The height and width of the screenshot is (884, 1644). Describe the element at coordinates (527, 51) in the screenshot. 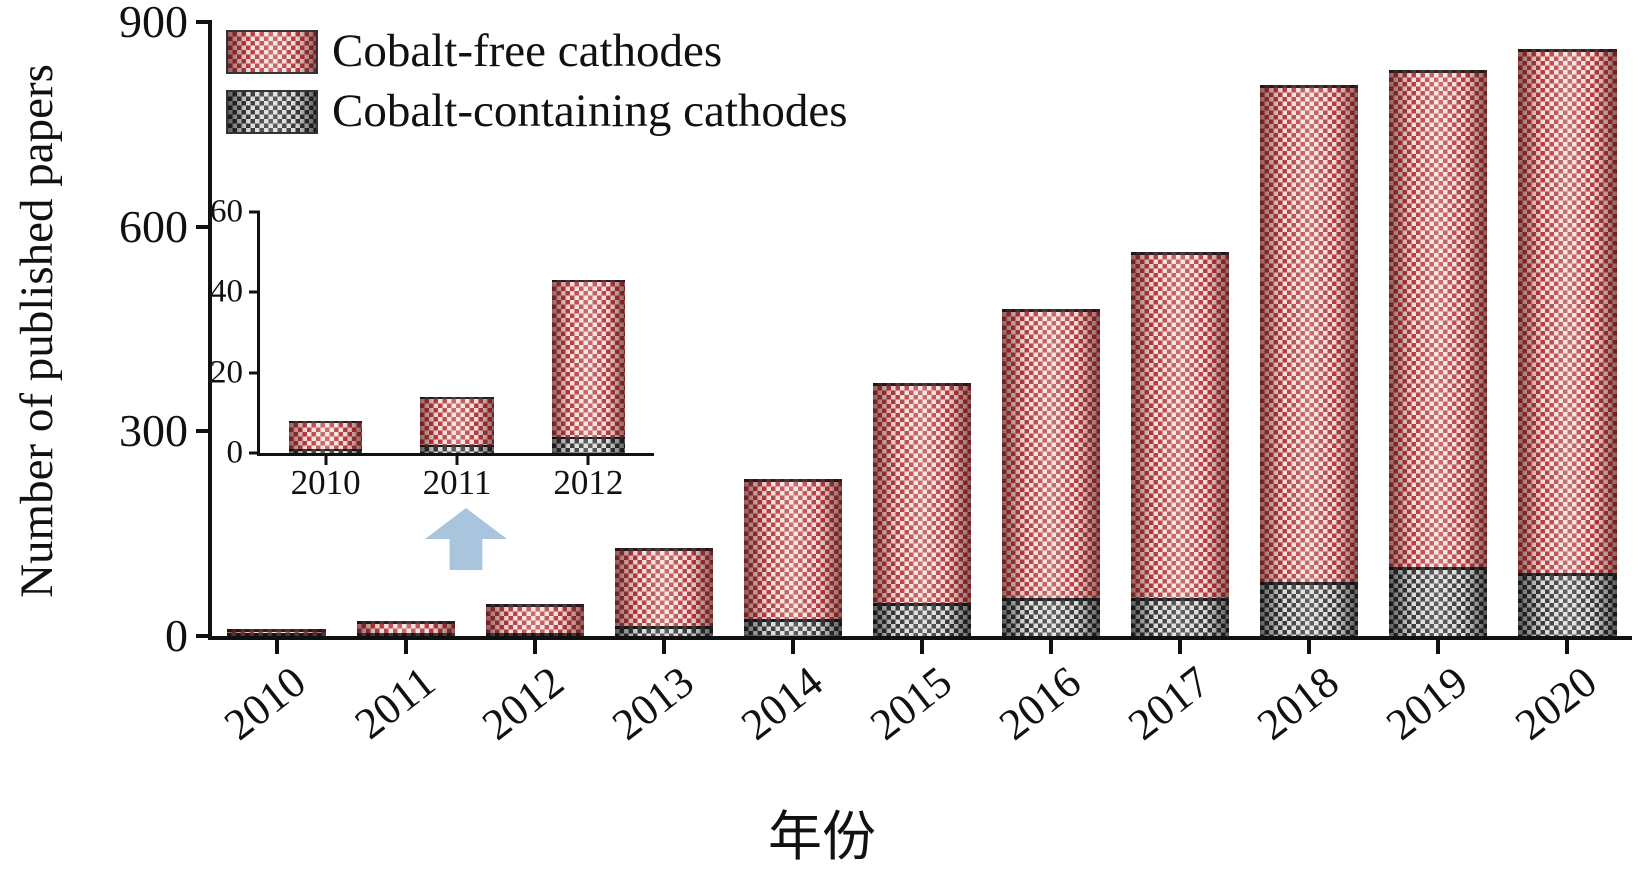

I see `legend-label-cobalt-free: Cobalt-free cathodes` at that location.